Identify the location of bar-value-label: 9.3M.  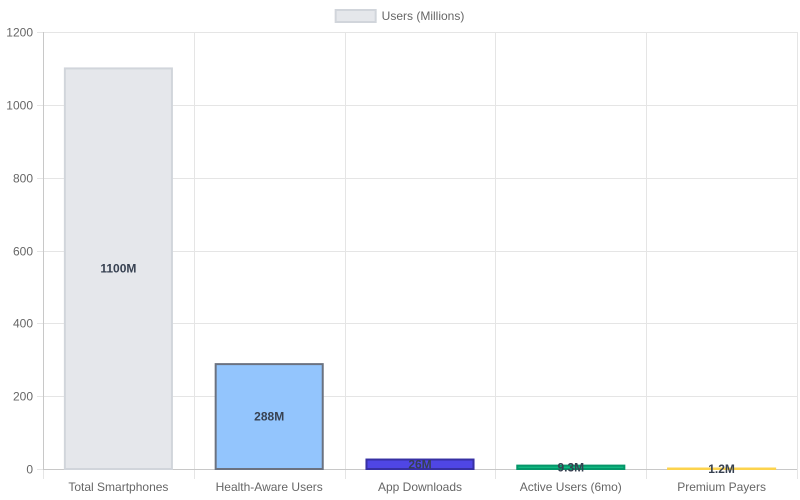
(570, 467).